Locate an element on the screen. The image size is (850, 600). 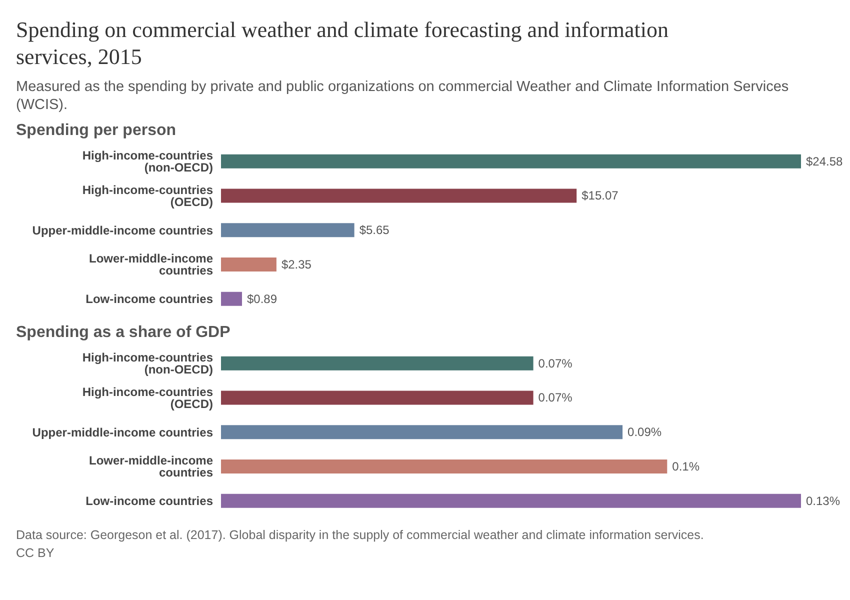
text: Measured as the spending by private and public organizations on commercial Weather and Climate Information Services (WCIS). is located at coordinates (403, 96).